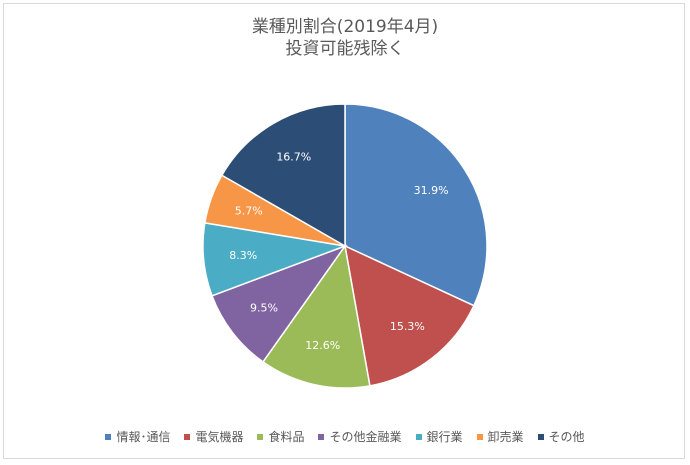 This screenshot has width=690, height=465. I want to click on slice-data-label: 5.7%, so click(249, 211).